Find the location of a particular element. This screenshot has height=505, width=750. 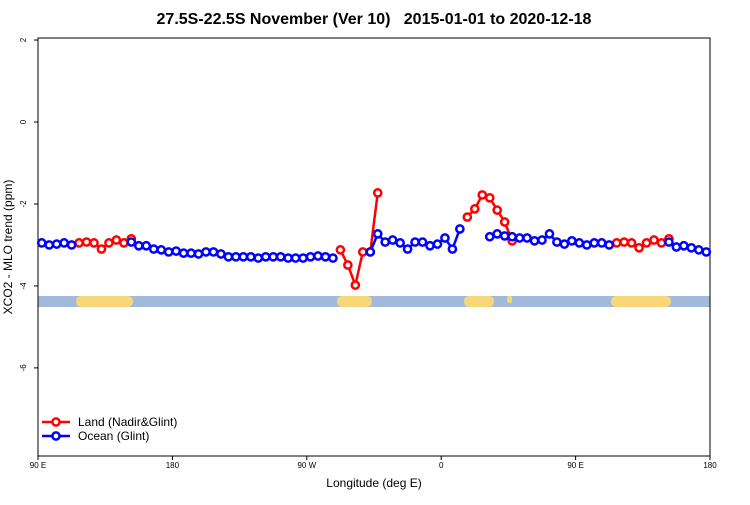

legend-label: Ocean (Glint) is located at coordinates (113, 436).